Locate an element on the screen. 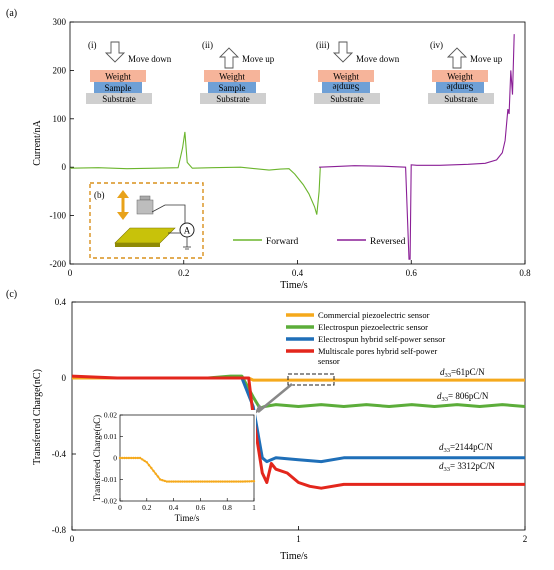 This screenshot has height=570, width=554. stage-label: (iii) is located at coordinates (323, 45).